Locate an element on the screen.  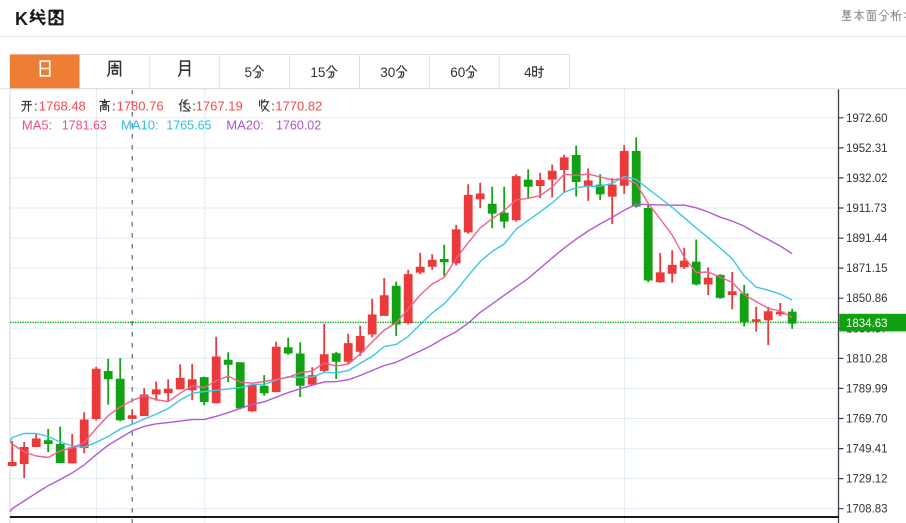
svg-text: 1834.63 is located at coordinates (867, 324).